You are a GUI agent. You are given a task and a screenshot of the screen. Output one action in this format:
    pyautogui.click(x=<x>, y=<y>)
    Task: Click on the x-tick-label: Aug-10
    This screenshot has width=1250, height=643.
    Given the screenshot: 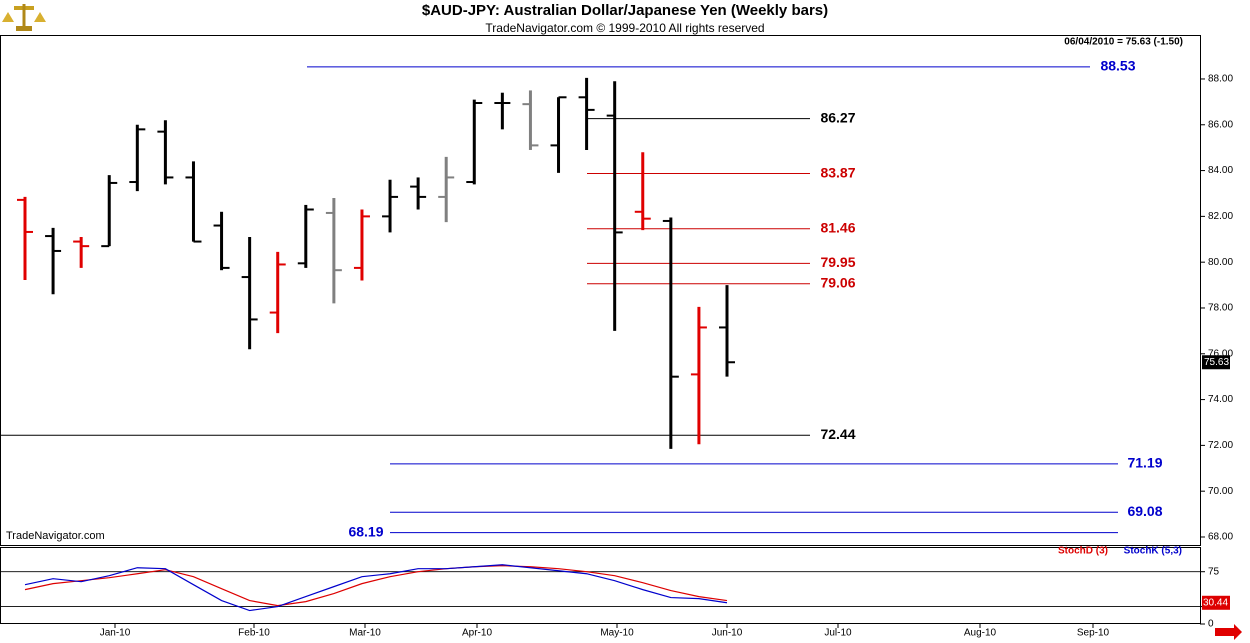 What is the action you would take?
    pyautogui.click(x=980, y=633)
    